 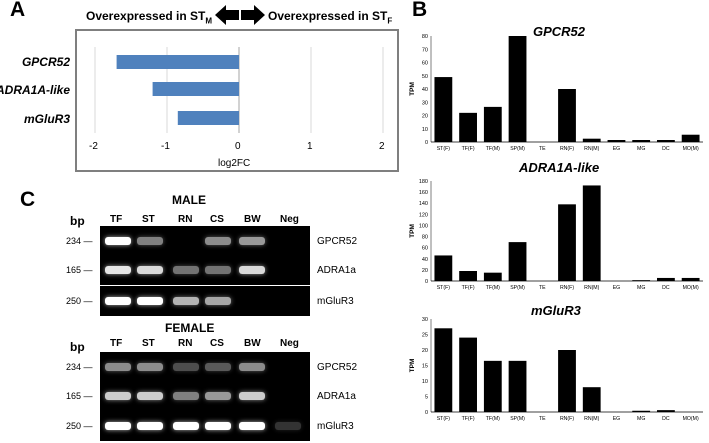 I want to click on lane-label-st: ST, so click(x=148, y=343).